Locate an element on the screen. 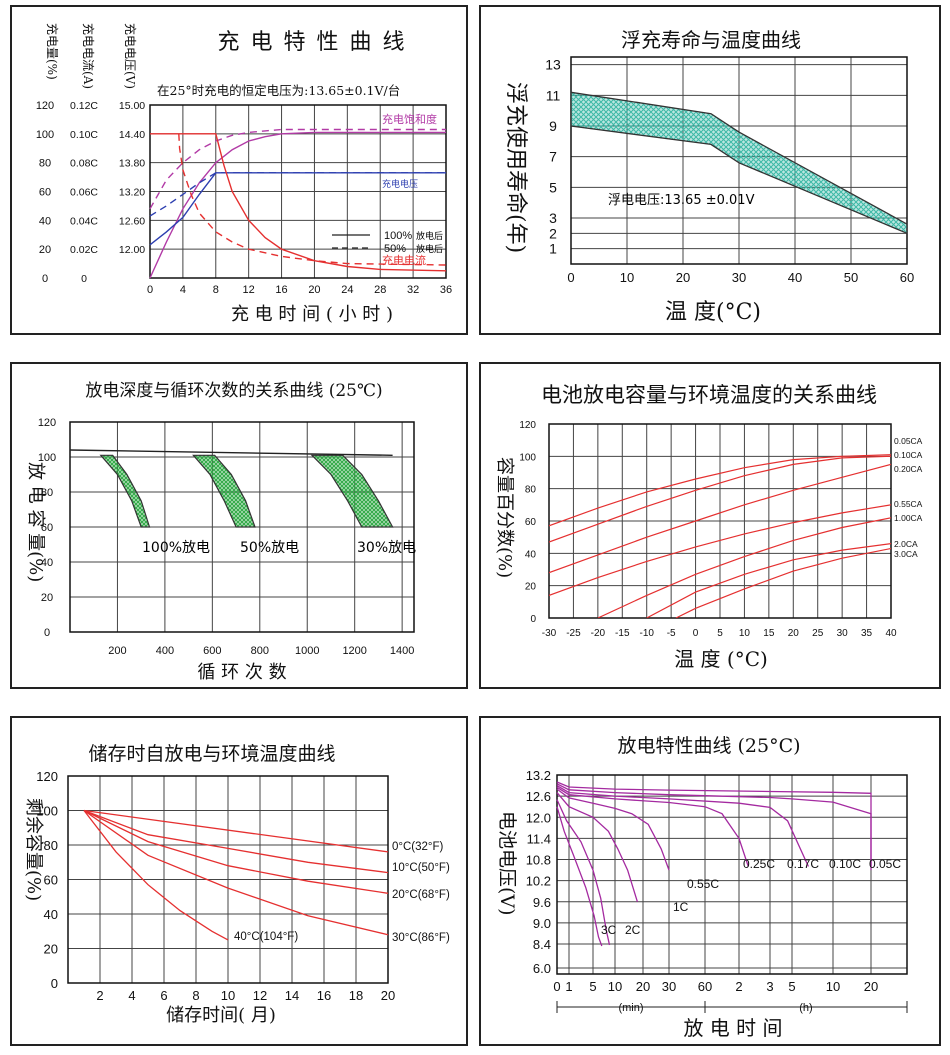  y-tick-label-quantity: 120 is located at coordinates (45, 106).